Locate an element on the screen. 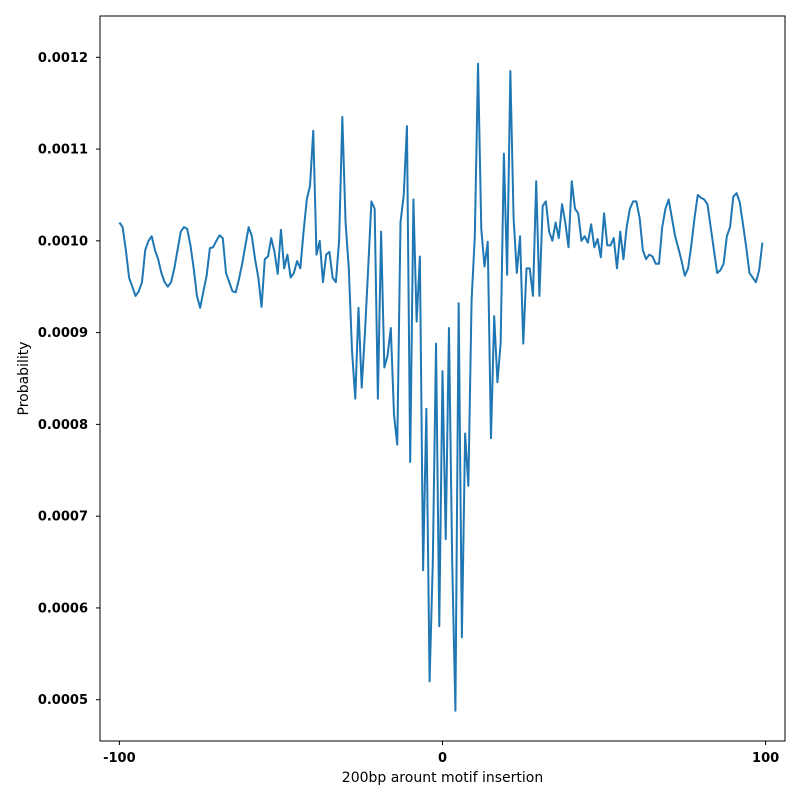 The height and width of the screenshot is (800, 800). x-tick-label: 100 is located at coordinates (765, 758).